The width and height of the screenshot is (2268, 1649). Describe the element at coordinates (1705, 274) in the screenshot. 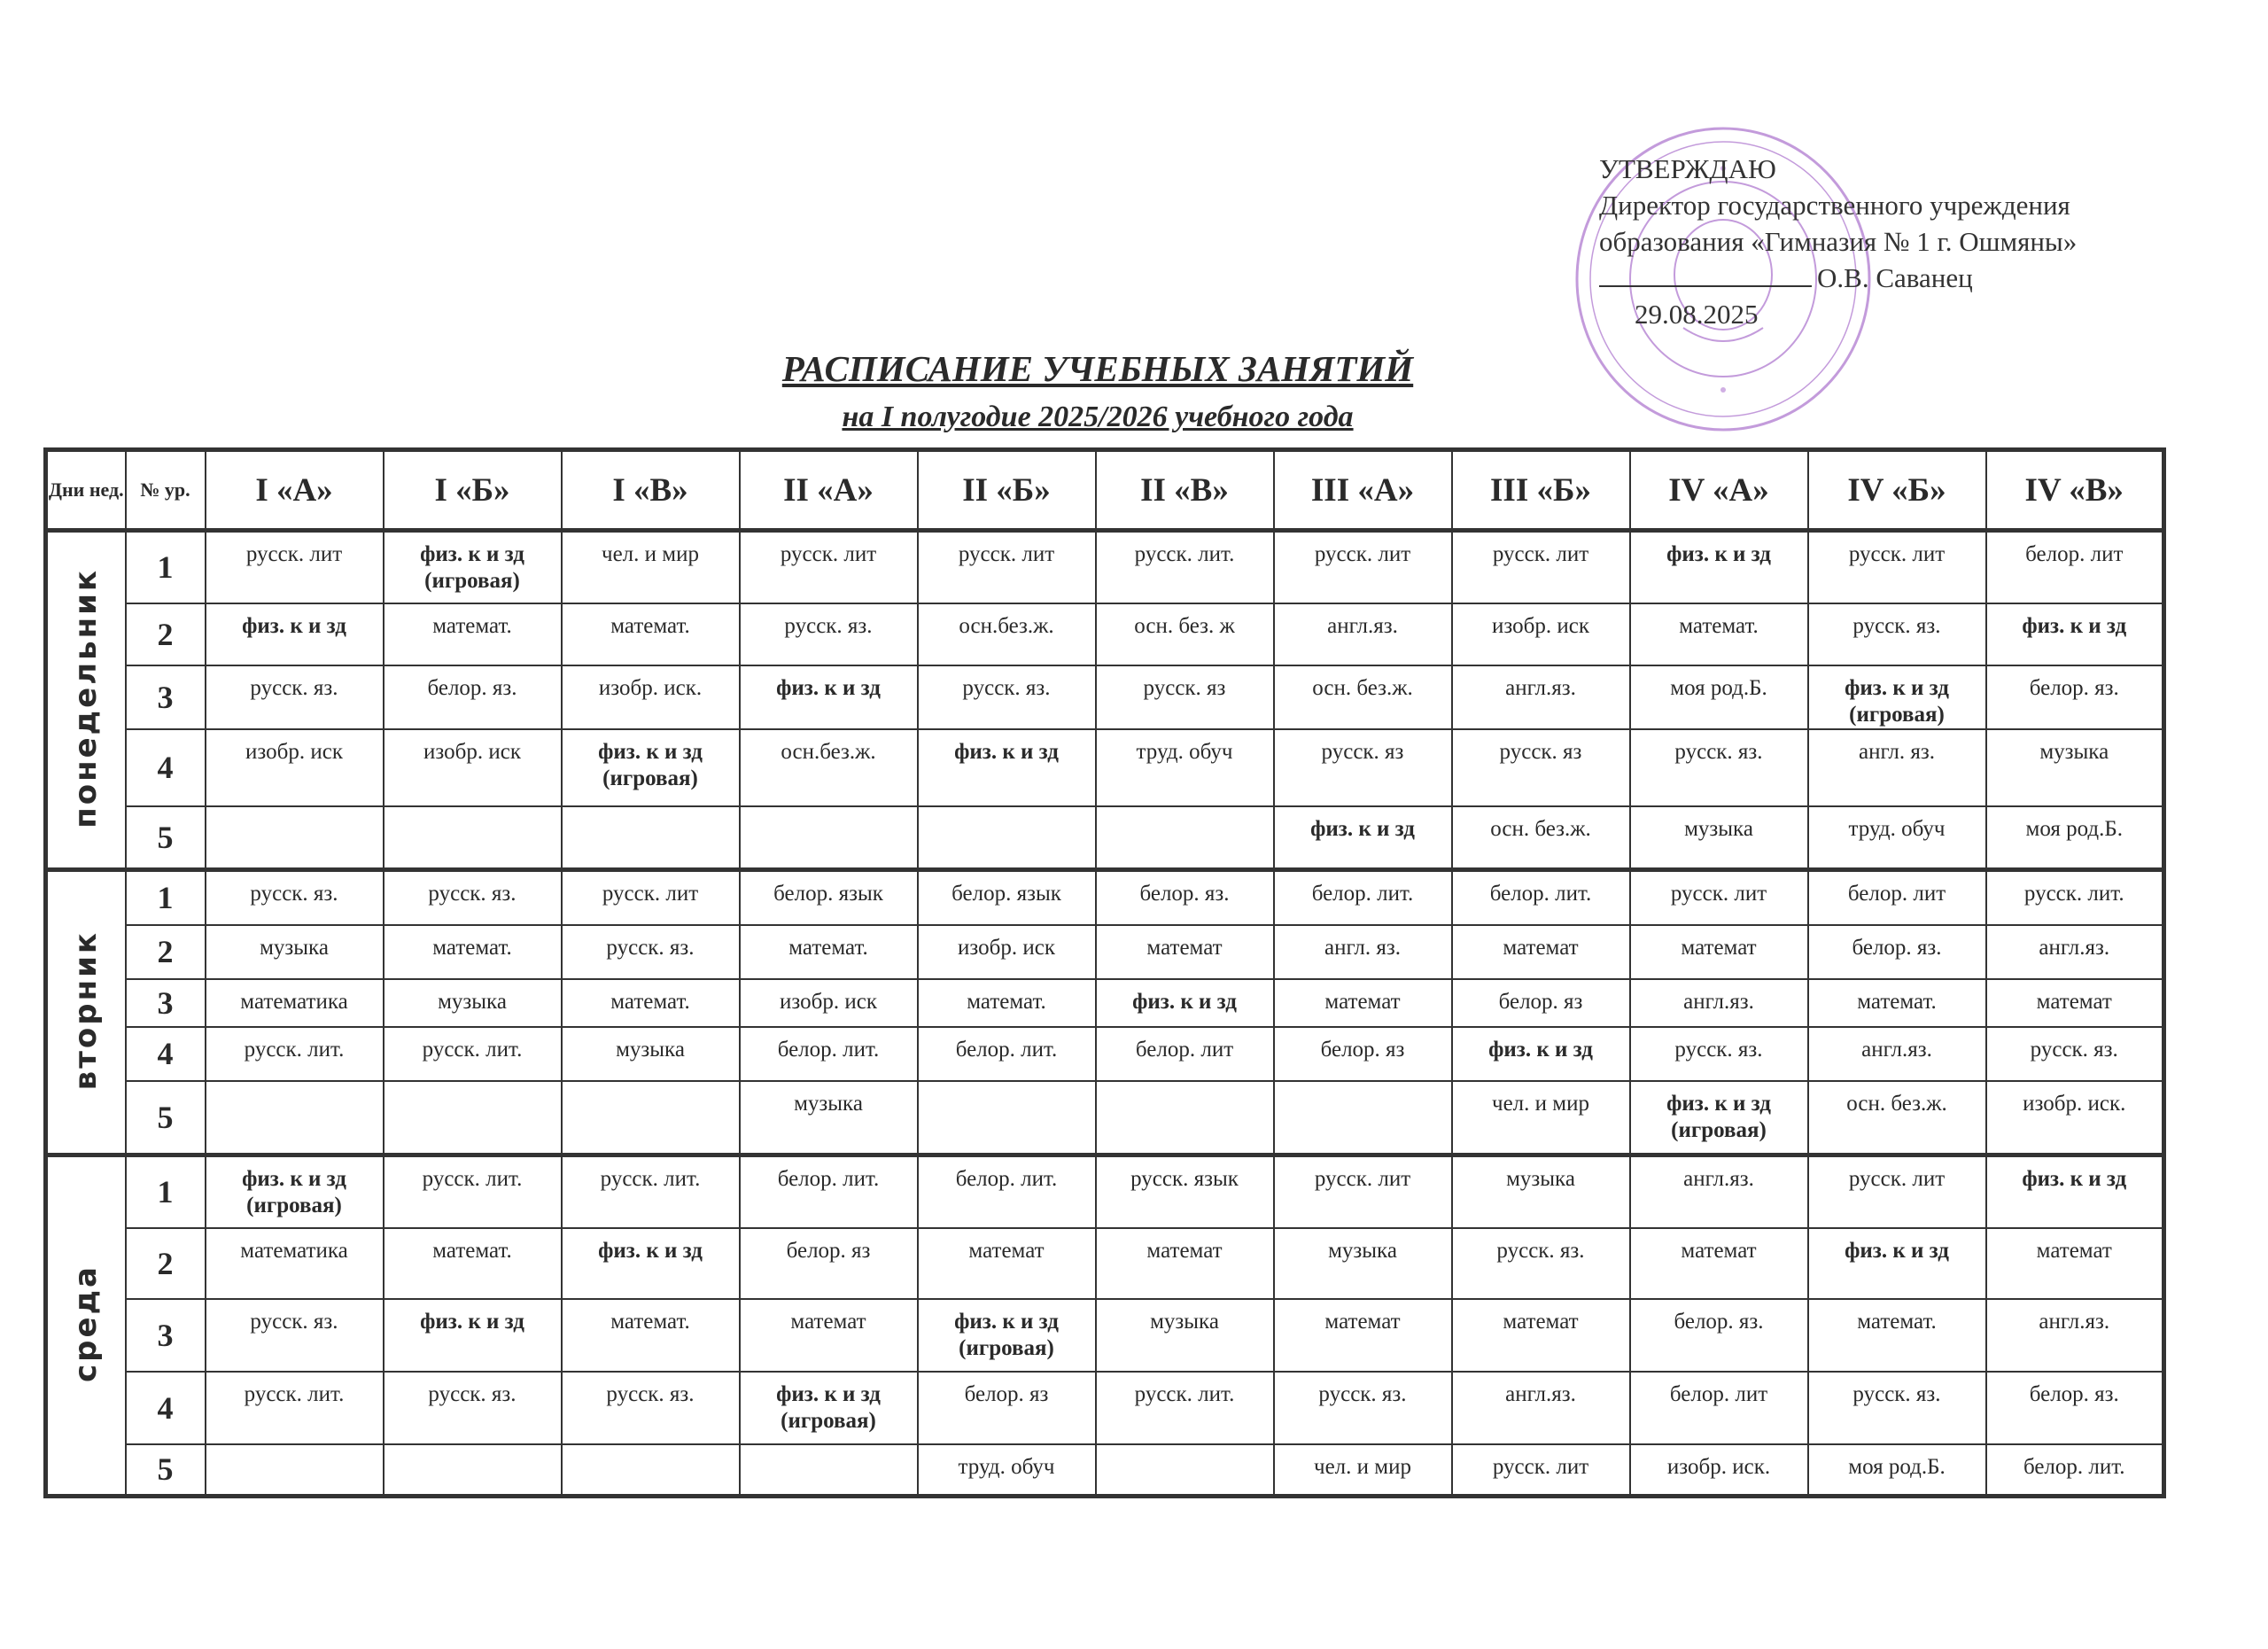

I see `signature-line` at that location.